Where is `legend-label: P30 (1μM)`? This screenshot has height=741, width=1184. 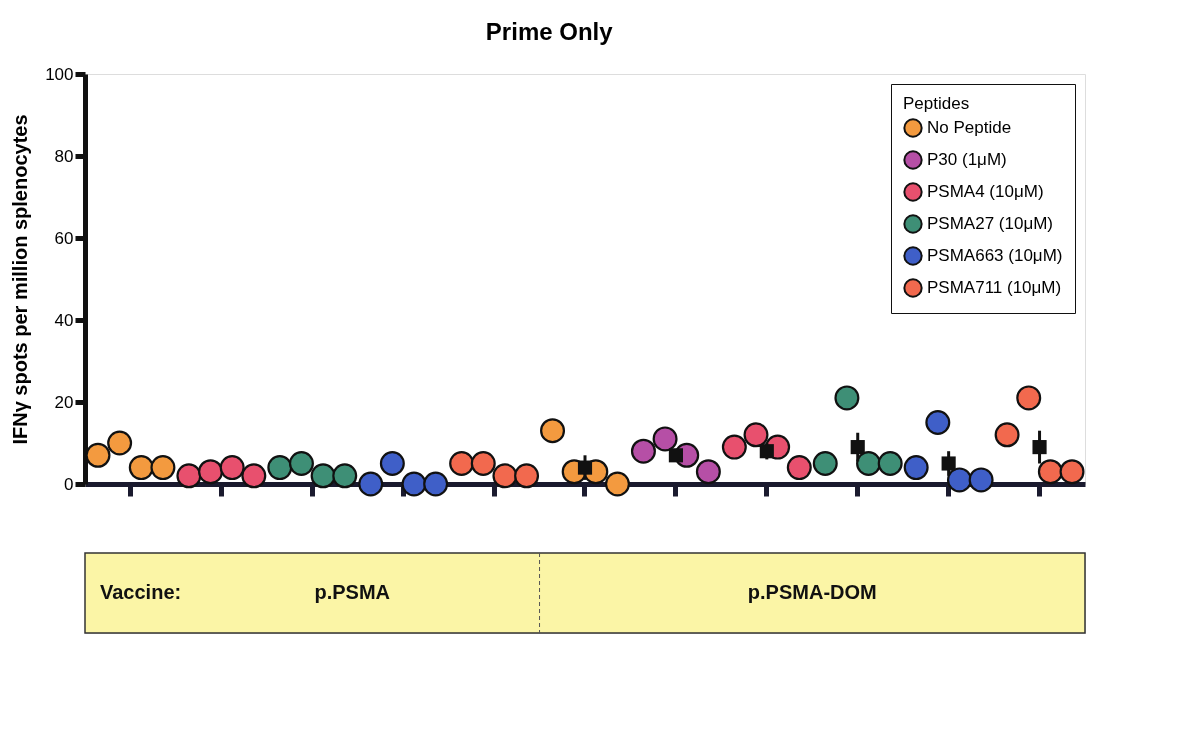
legend-label: P30 (1μM) is located at coordinates (967, 159).